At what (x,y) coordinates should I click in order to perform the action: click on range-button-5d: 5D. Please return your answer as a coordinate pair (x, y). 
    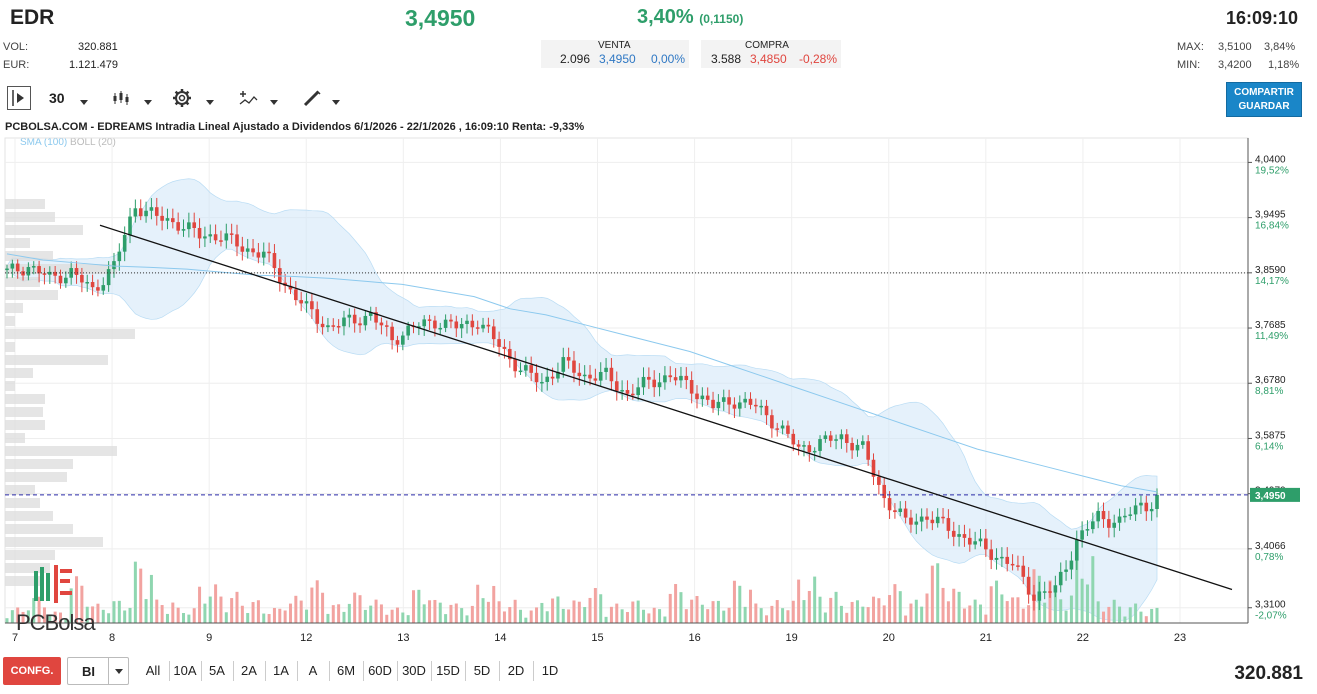
    Looking at the image, I should click on (482, 670).